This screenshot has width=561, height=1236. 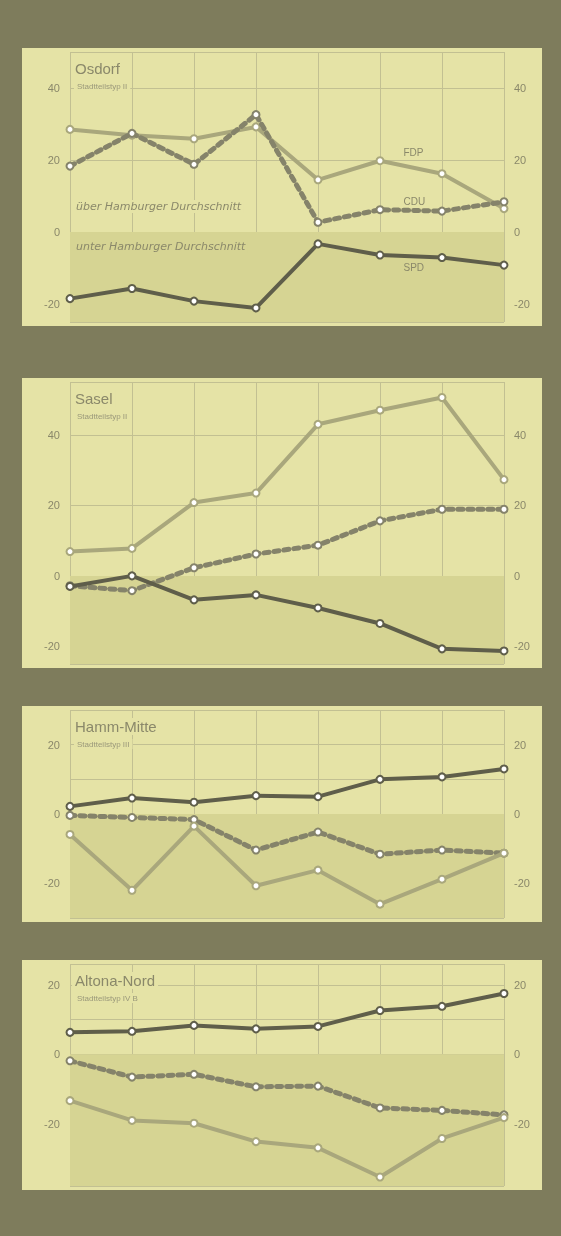 I want to click on series-label: CDU, so click(x=414, y=202).